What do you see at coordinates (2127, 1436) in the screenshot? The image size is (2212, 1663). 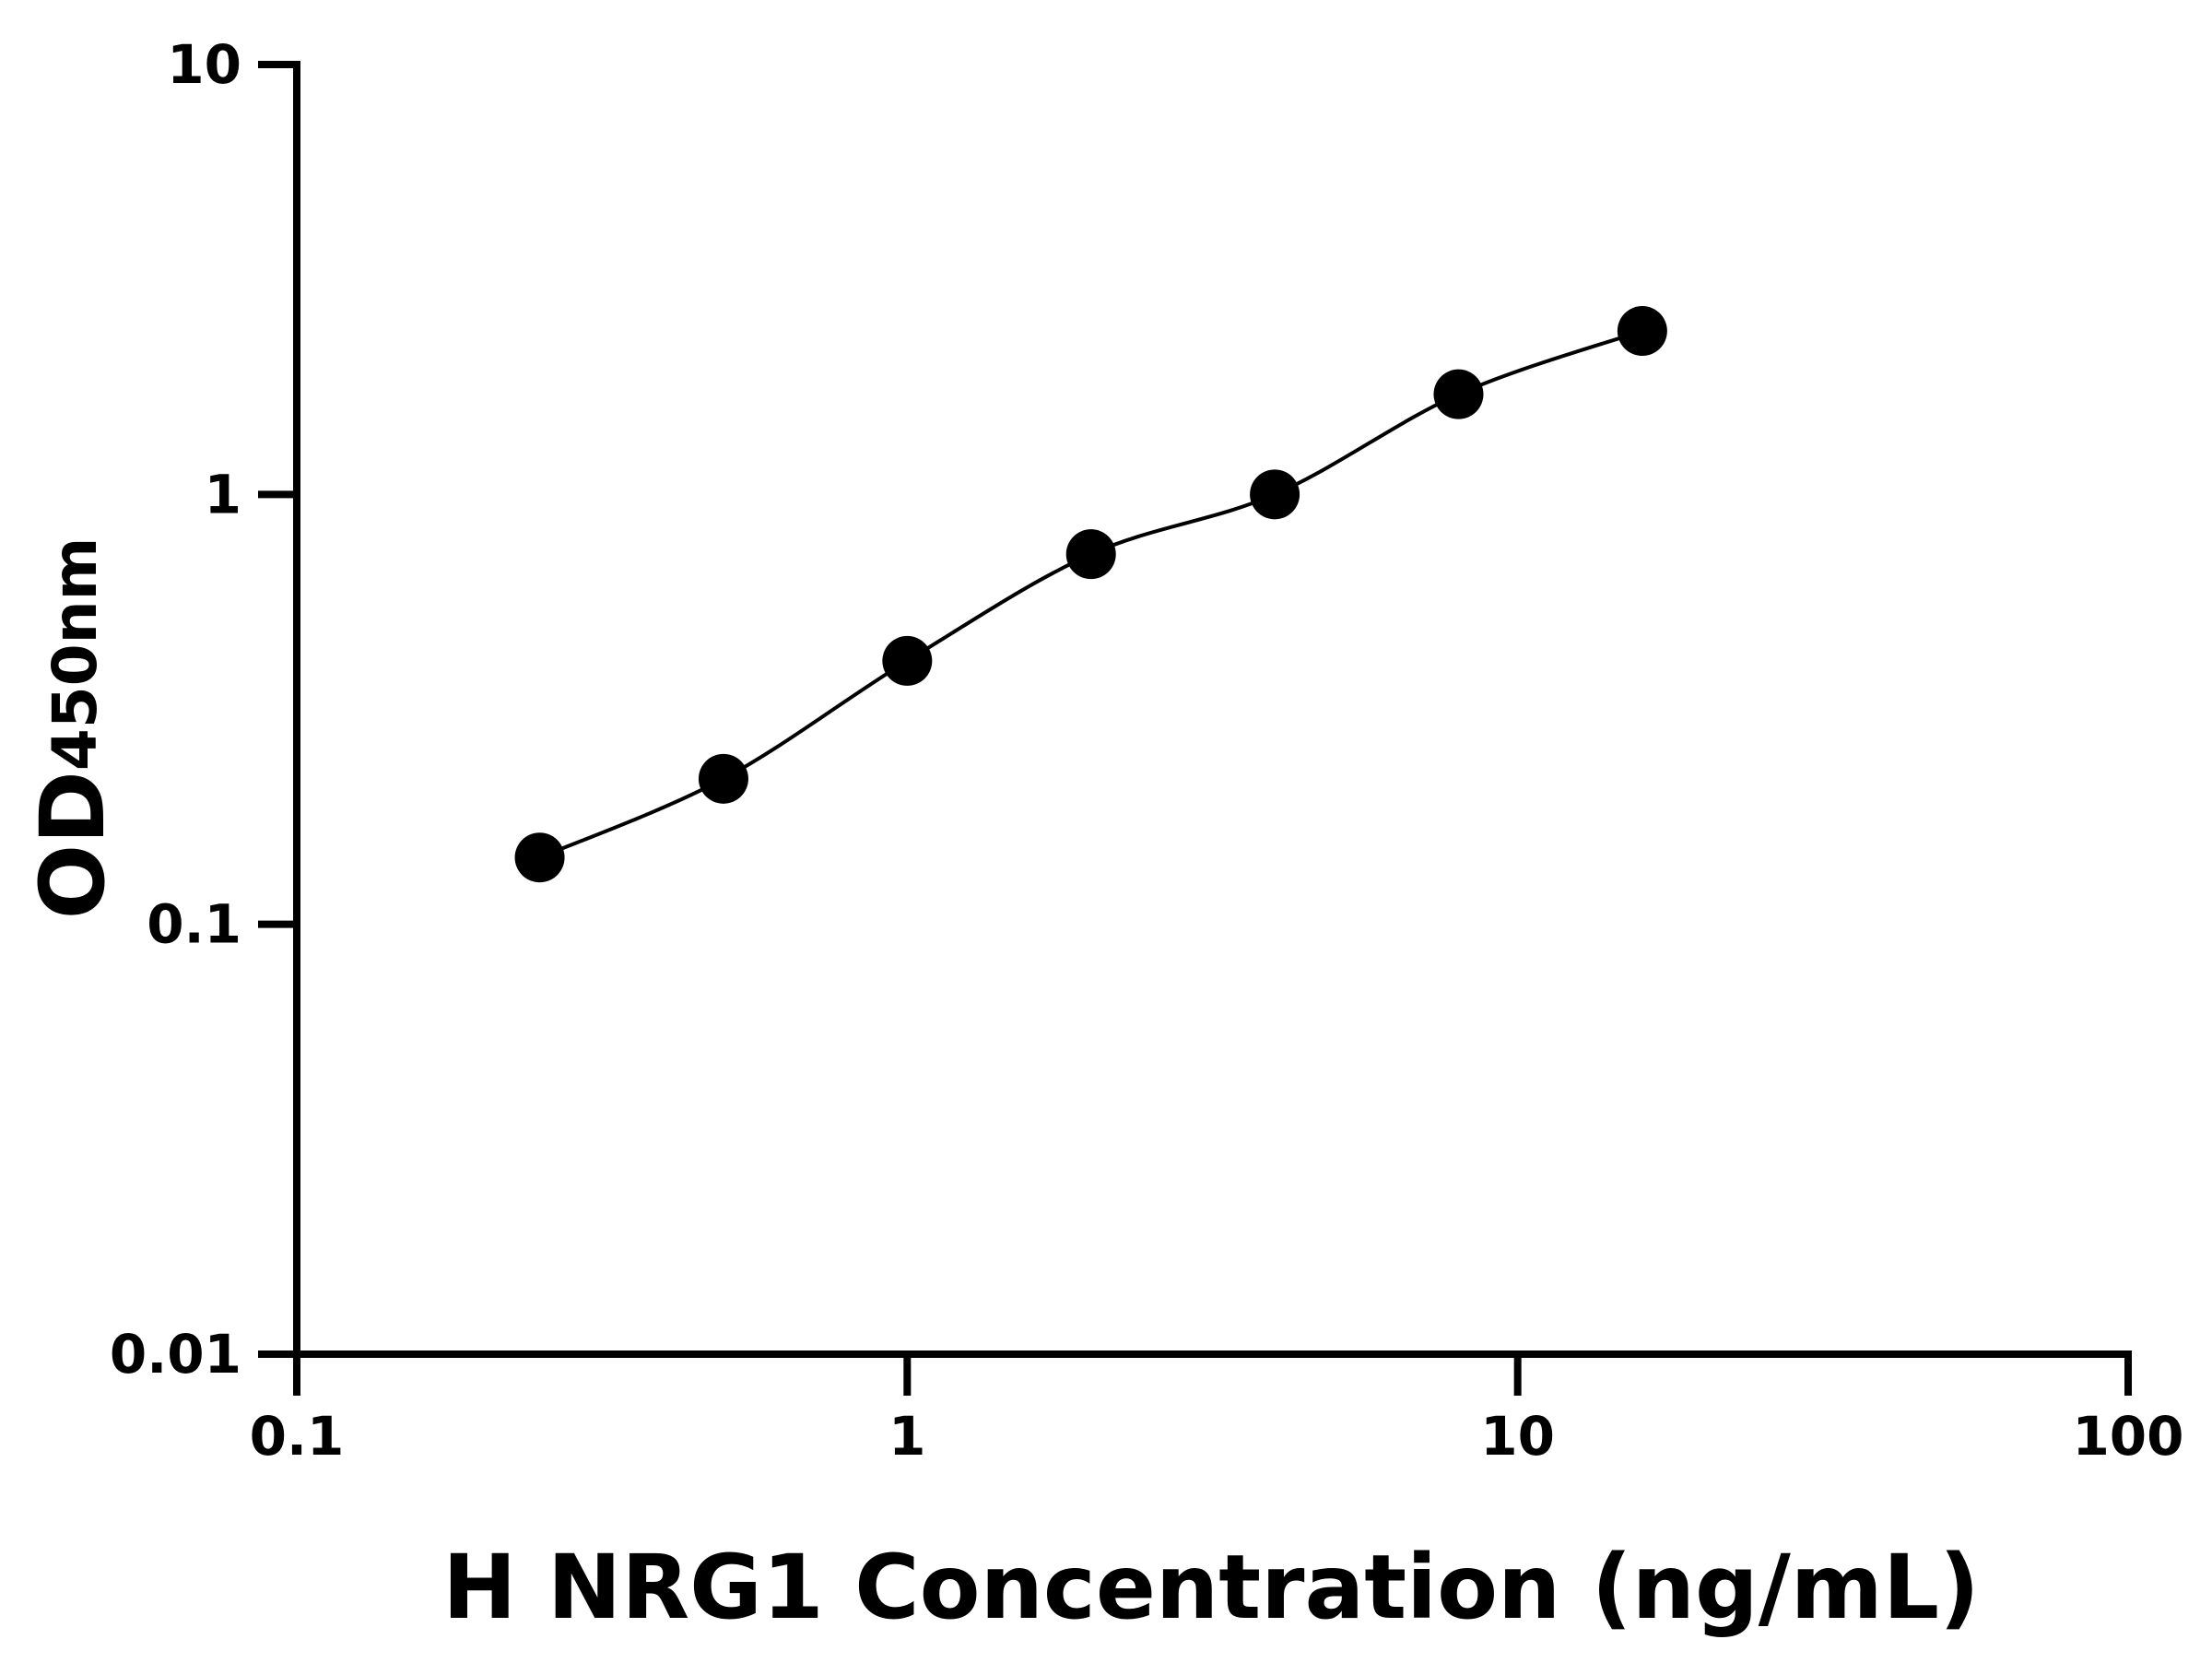 I see `x-tick-label: 100` at bounding box center [2127, 1436].